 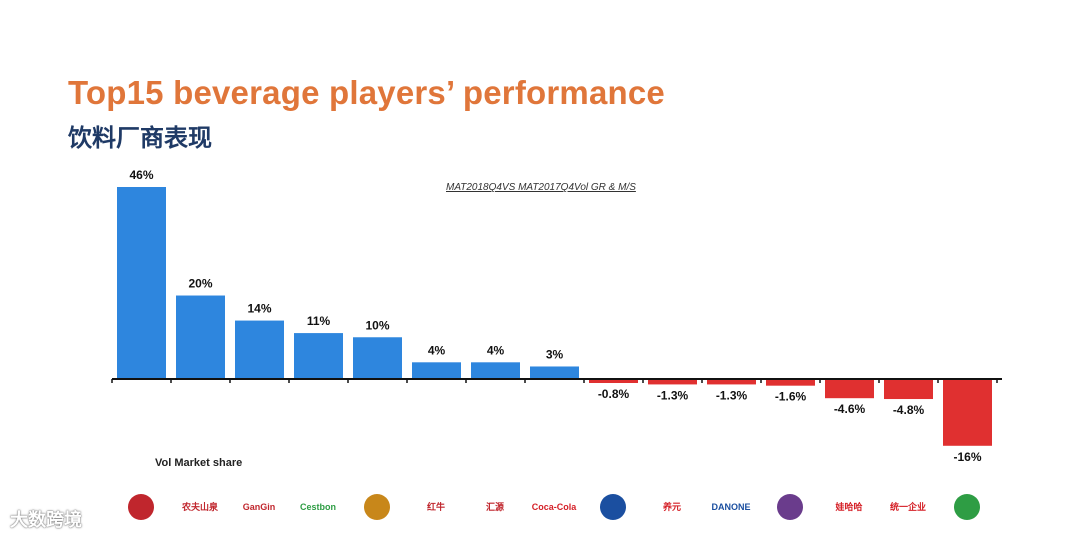 What do you see at coordinates (437, 350) in the screenshot?
I see `data-label-6: 4%` at bounding box center [437, 350].